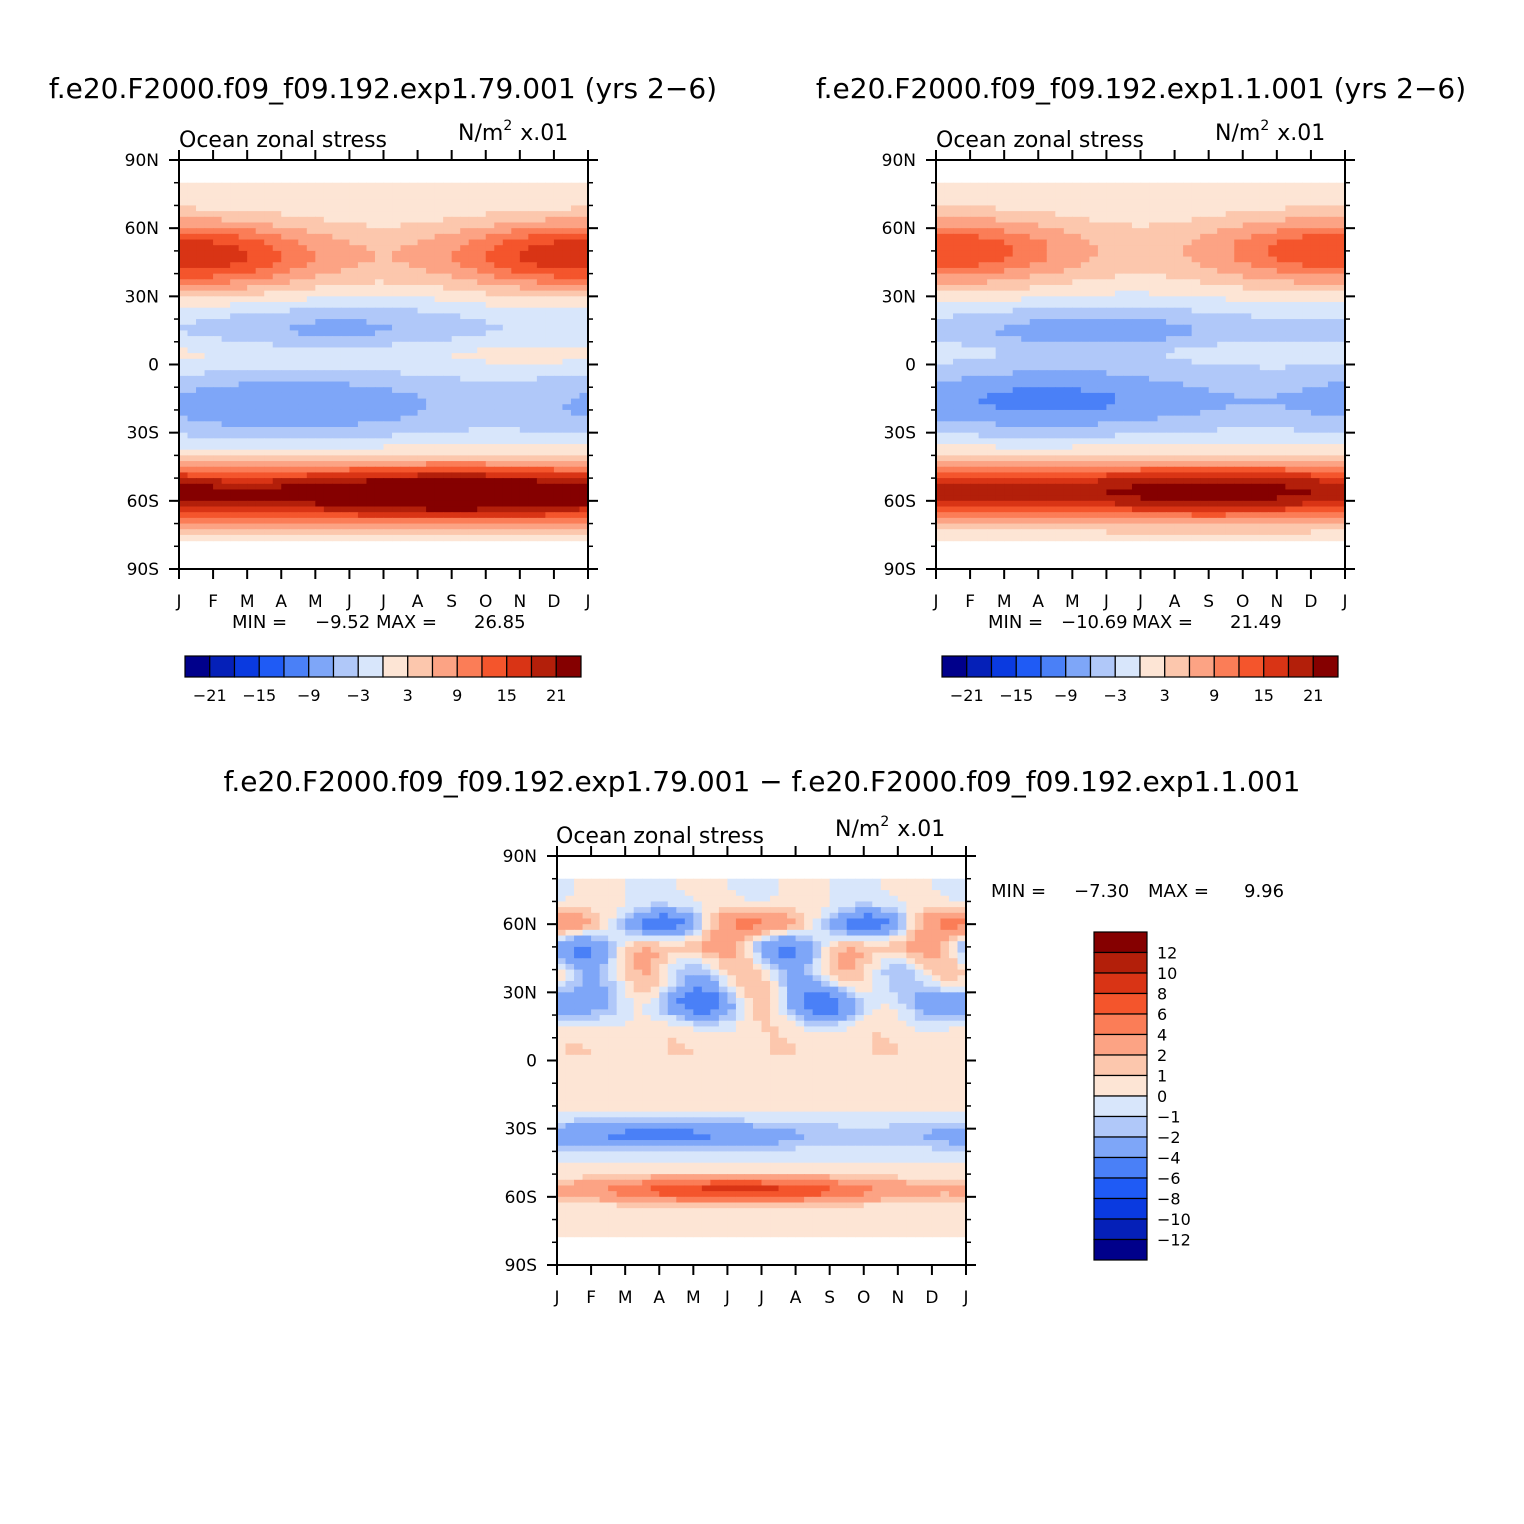 Image resolution: width=1524 pixels, height=1524 pixels. I want to click on panel-a-xtick-label: J, so click(587, 602).